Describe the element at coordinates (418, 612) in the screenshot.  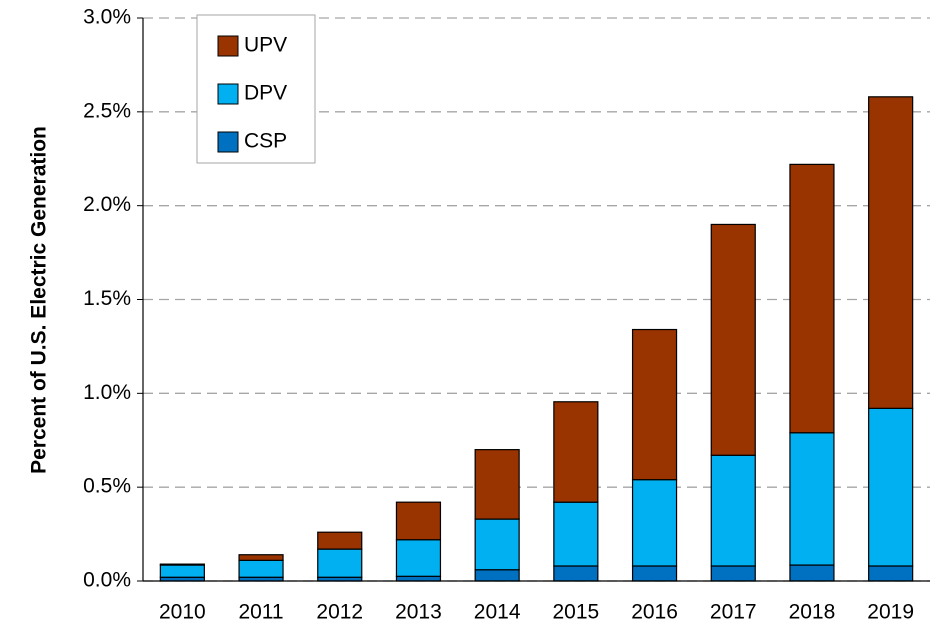
I see `x-tick-label: 2013` at that location.